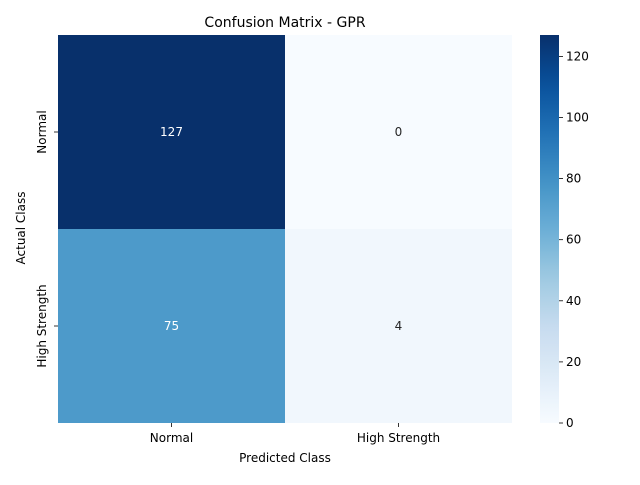 Image resolution: width=640 pixels, height=485 pixels. Describe the element at coordinates (171, 438) in the screenshot. I see `x-tick-label: Normal` at that location.